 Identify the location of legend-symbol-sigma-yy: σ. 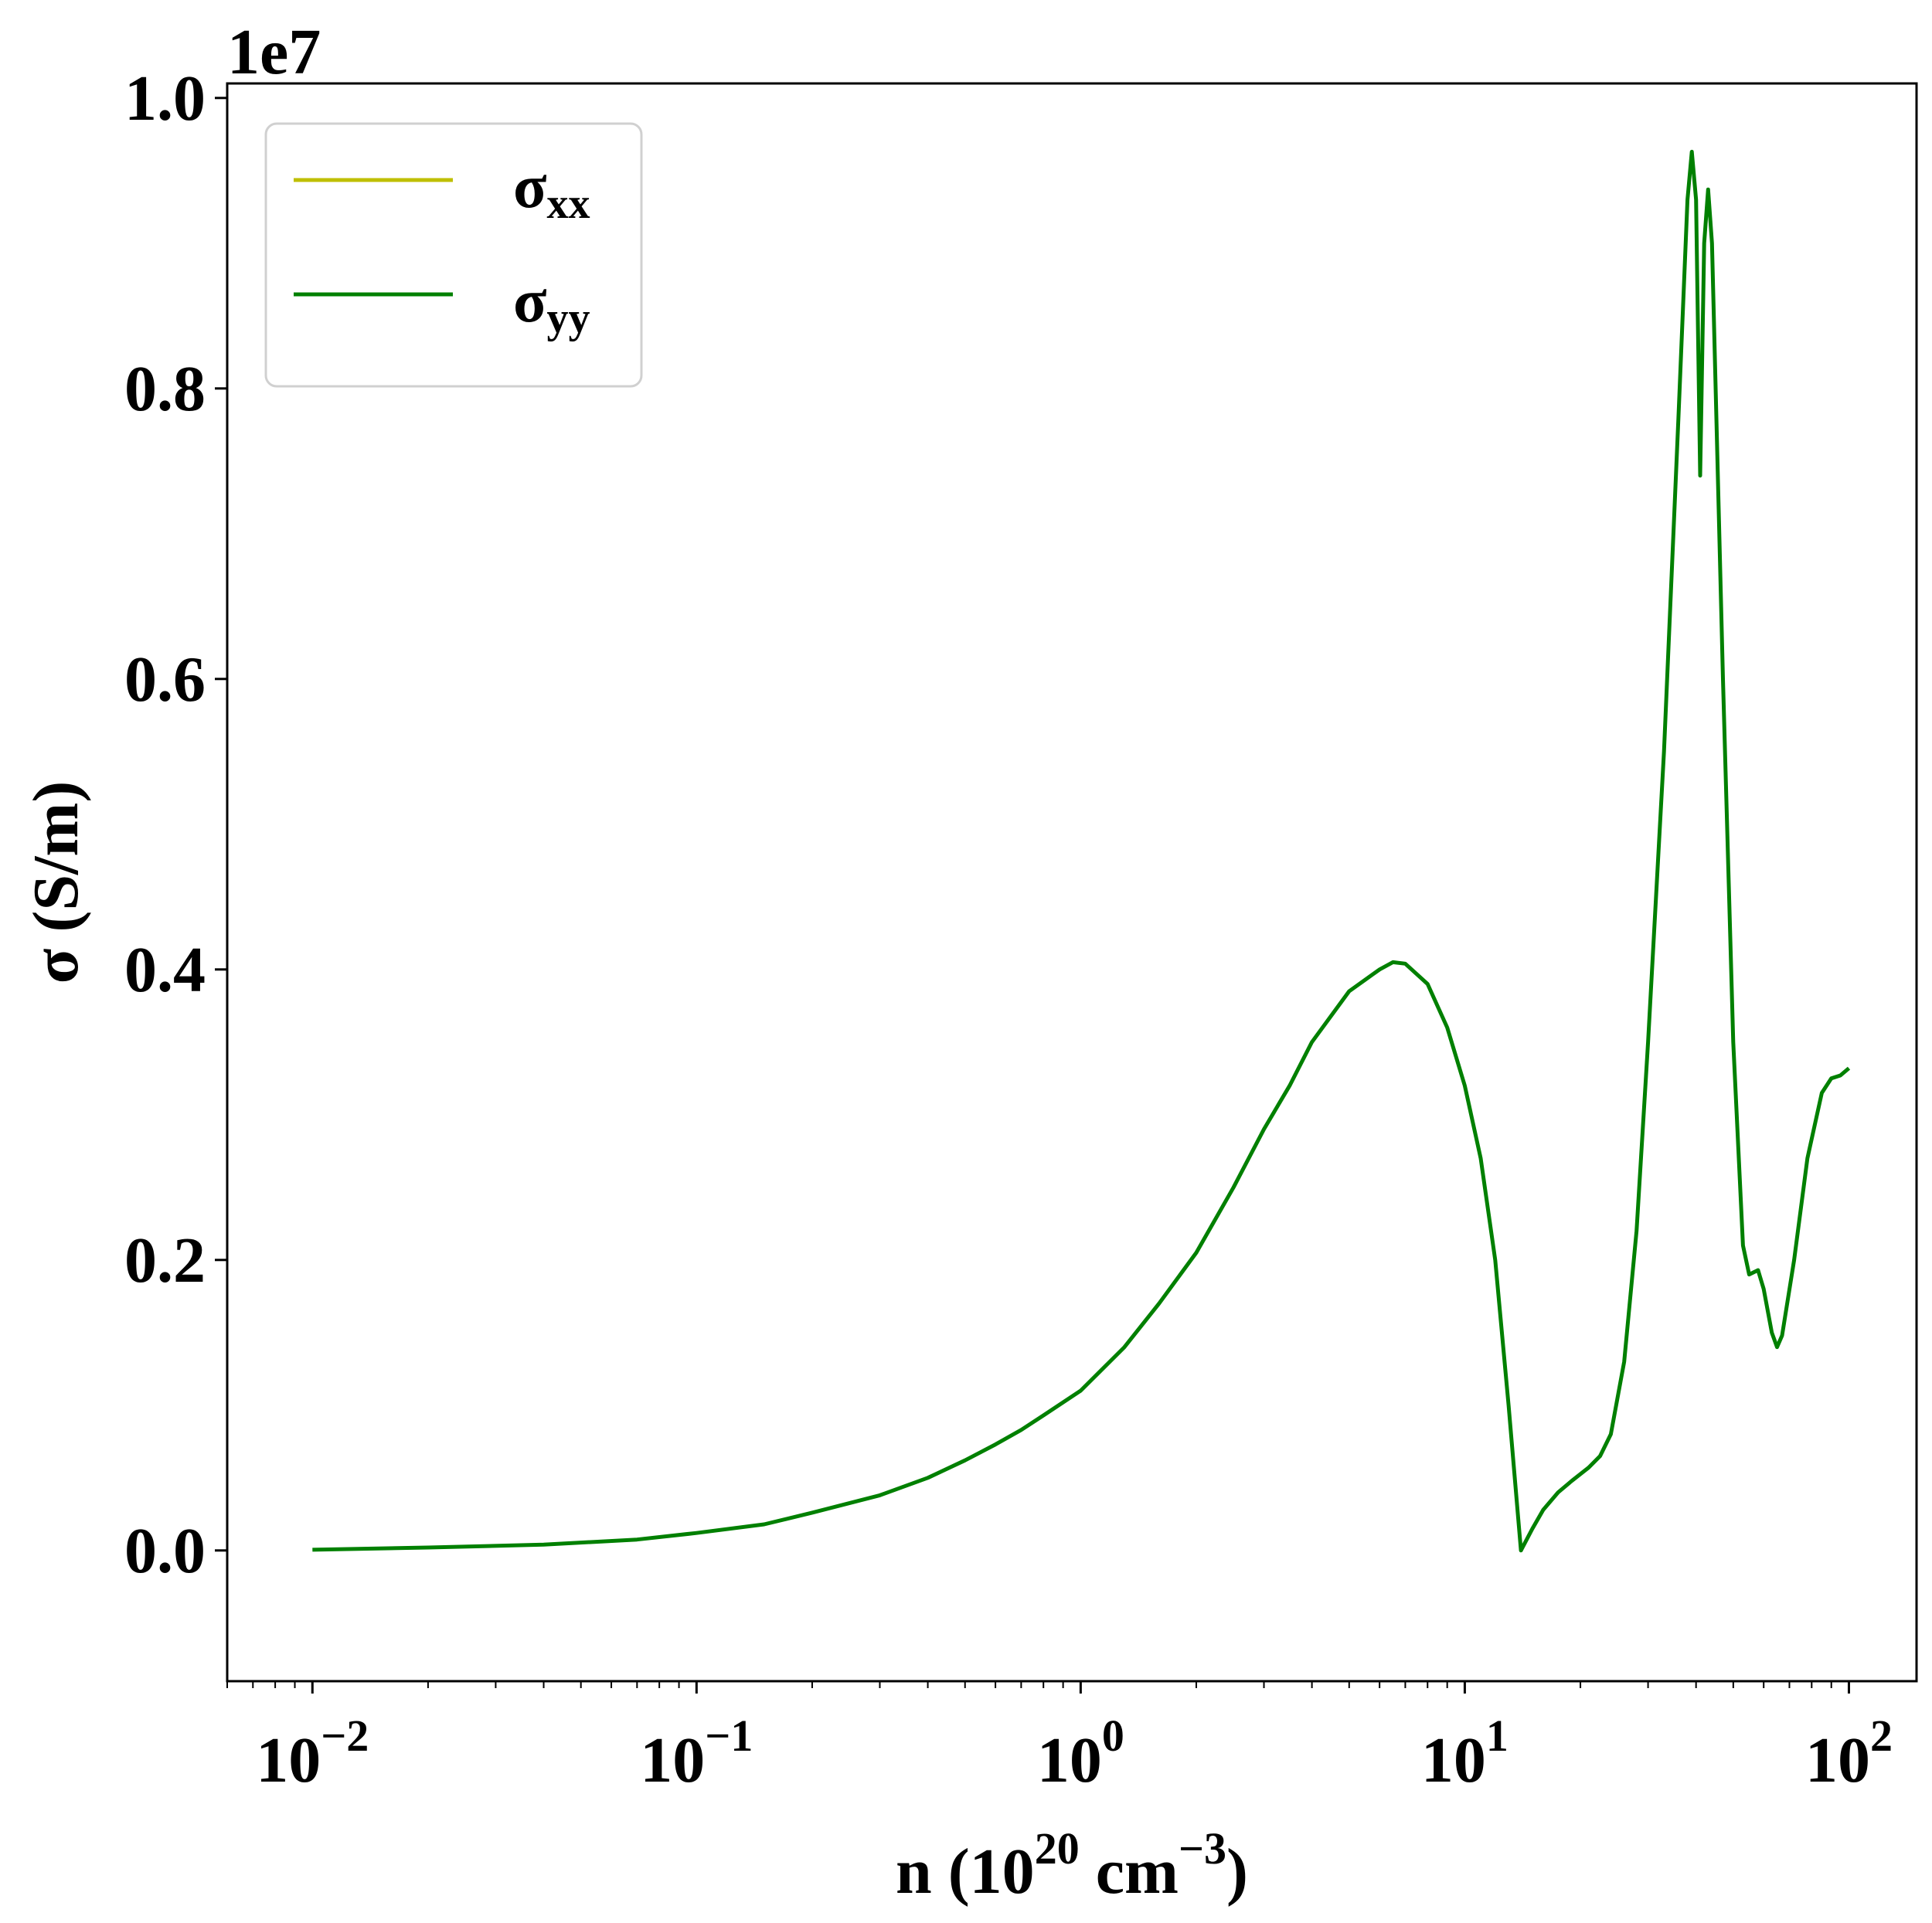
(530, 301).